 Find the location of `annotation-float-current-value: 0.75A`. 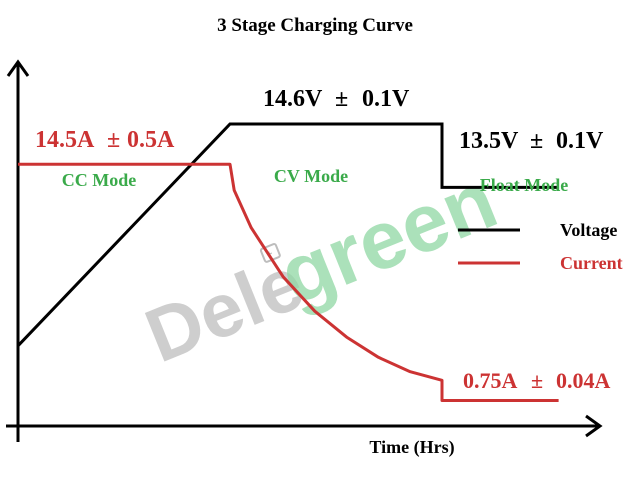

annotation-float-current-value: 0.75A is located at coordinates (490, 380).